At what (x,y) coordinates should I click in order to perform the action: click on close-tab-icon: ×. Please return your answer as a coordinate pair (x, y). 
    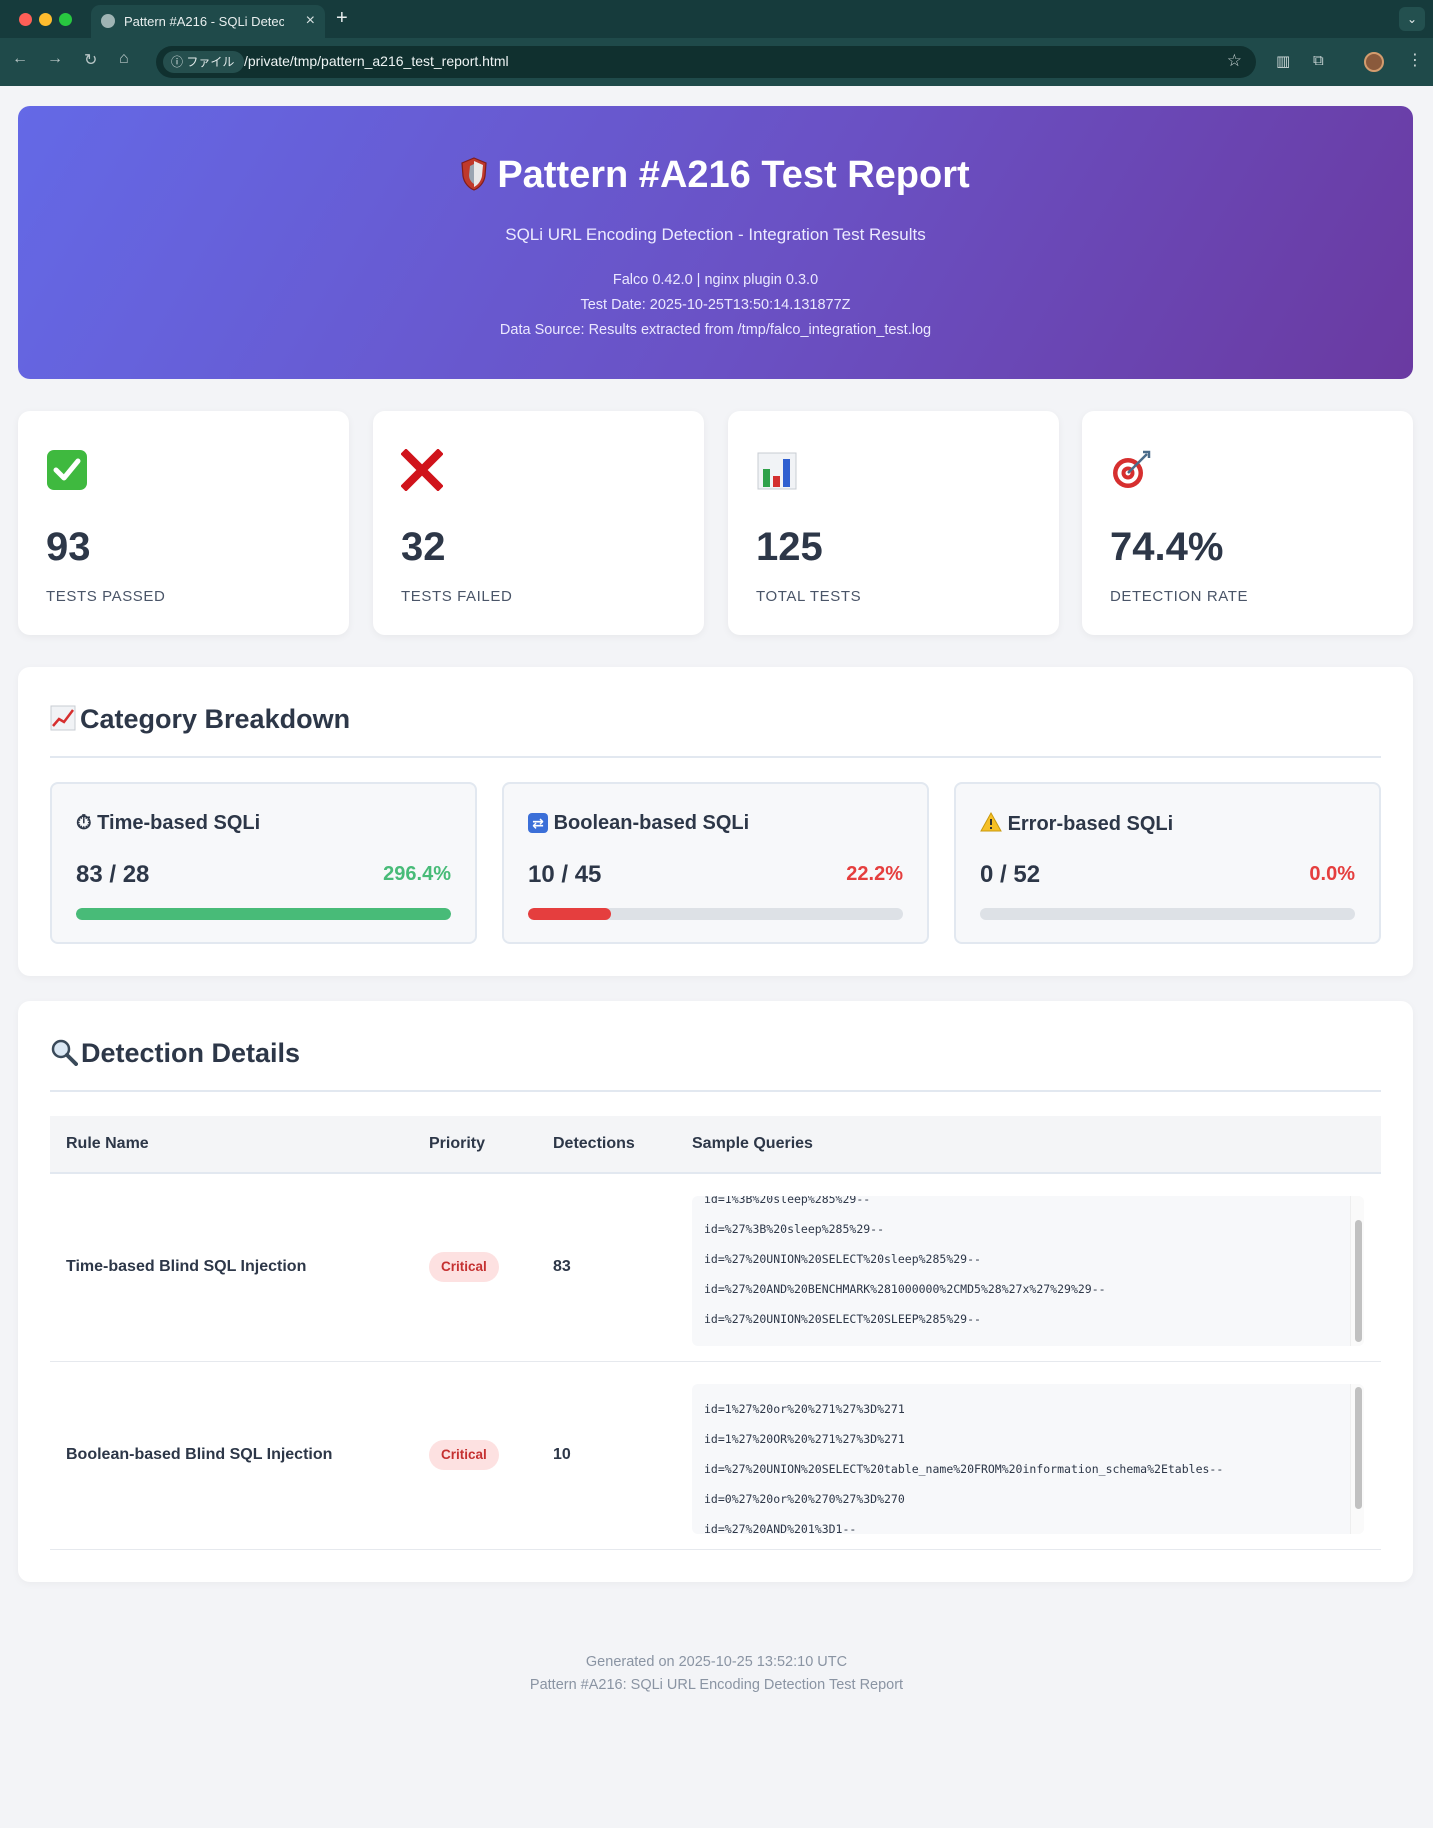
    Looking at the image, I should click on (310, 20).